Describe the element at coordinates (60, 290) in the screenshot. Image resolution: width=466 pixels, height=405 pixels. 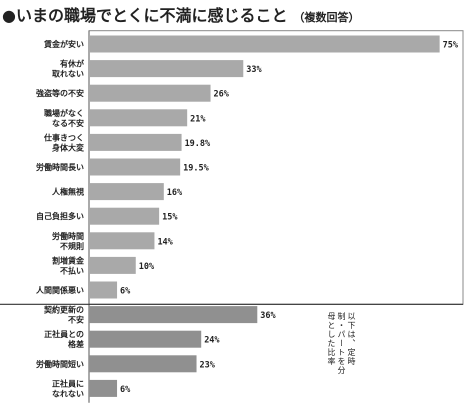
I see `category-label: 人間関係悪い` at that location.